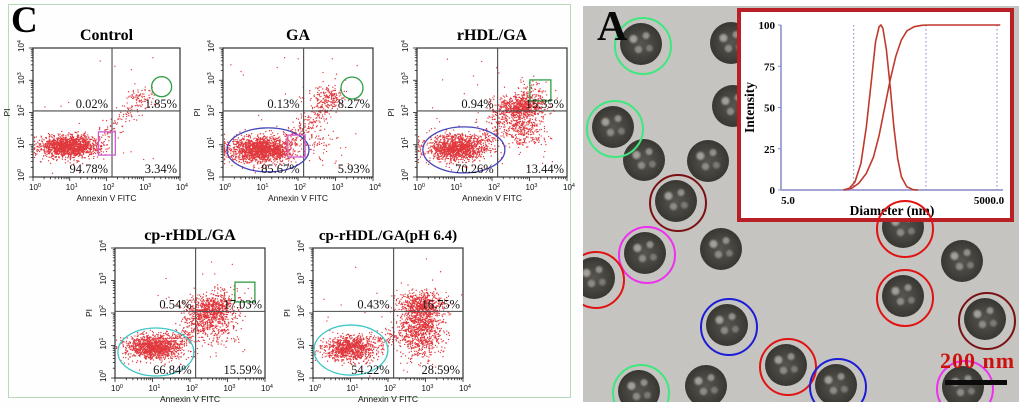  I want to click on gate-ellipse, so click(464, 150).